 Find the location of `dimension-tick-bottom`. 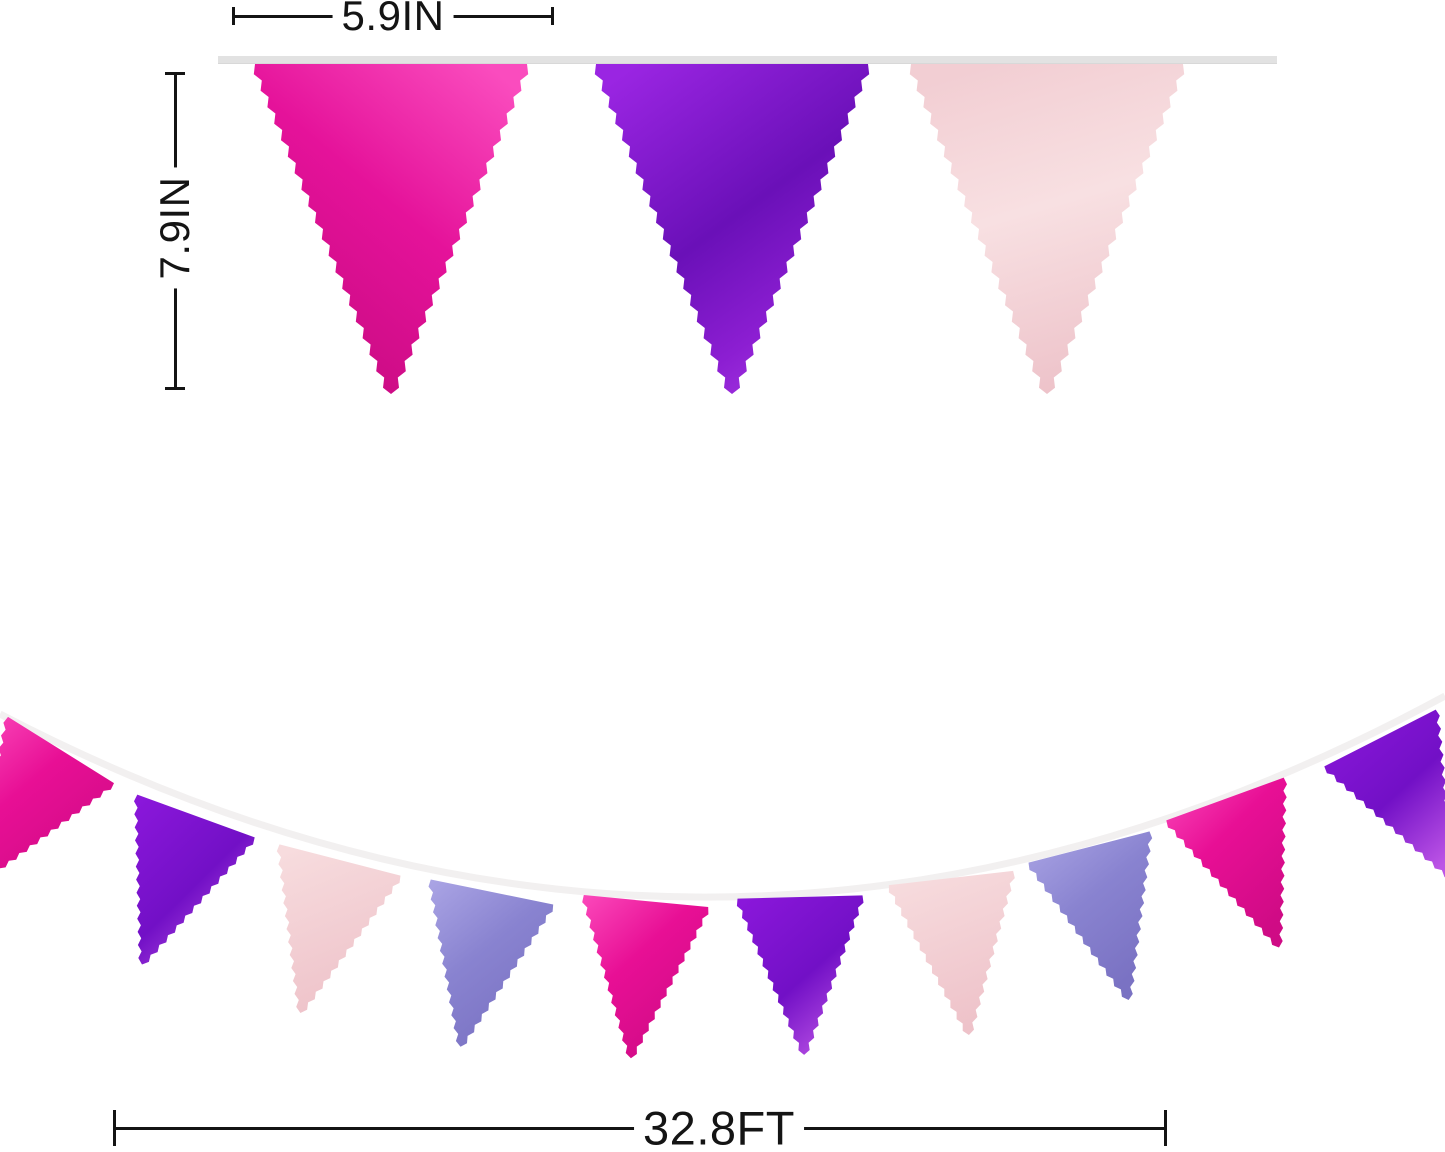

dimension-tick-bottom is located at coordinates (175, 388).